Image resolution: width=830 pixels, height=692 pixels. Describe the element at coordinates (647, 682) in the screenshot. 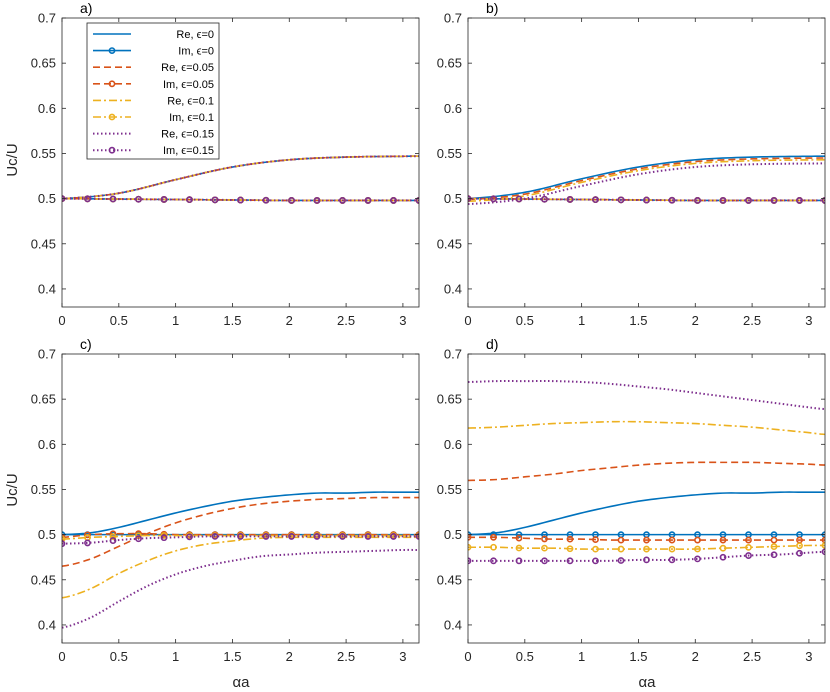

I see `x-axis-label-right: αa` at that location.